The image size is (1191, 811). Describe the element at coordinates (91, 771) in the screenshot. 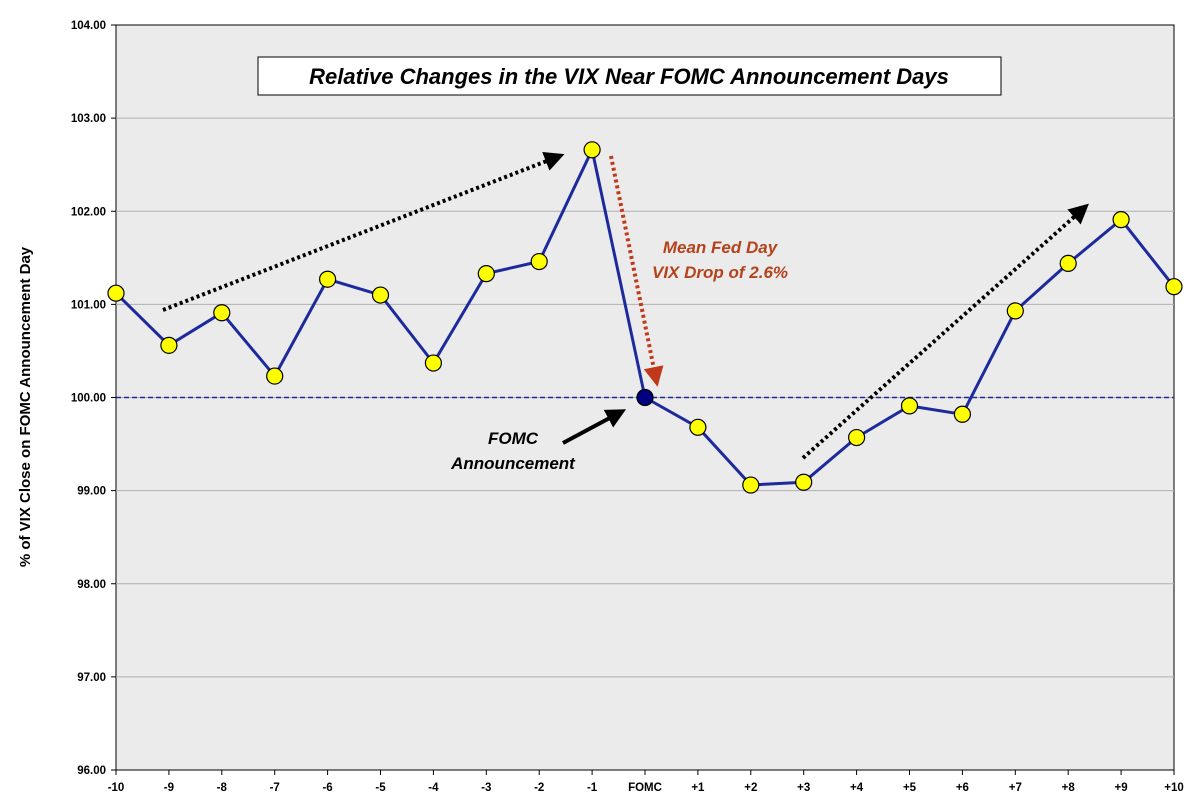

I see `y-tick-label: 96.00` at that location.